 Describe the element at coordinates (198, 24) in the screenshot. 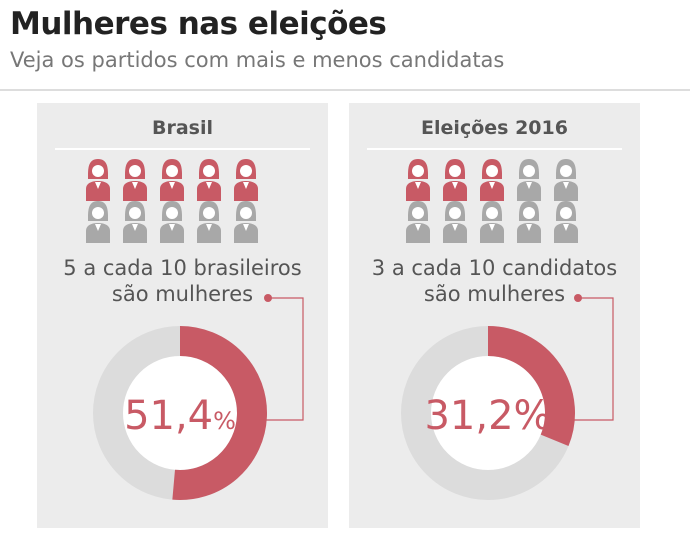

I see `page-title: Mulheres nas eleições` at that location.